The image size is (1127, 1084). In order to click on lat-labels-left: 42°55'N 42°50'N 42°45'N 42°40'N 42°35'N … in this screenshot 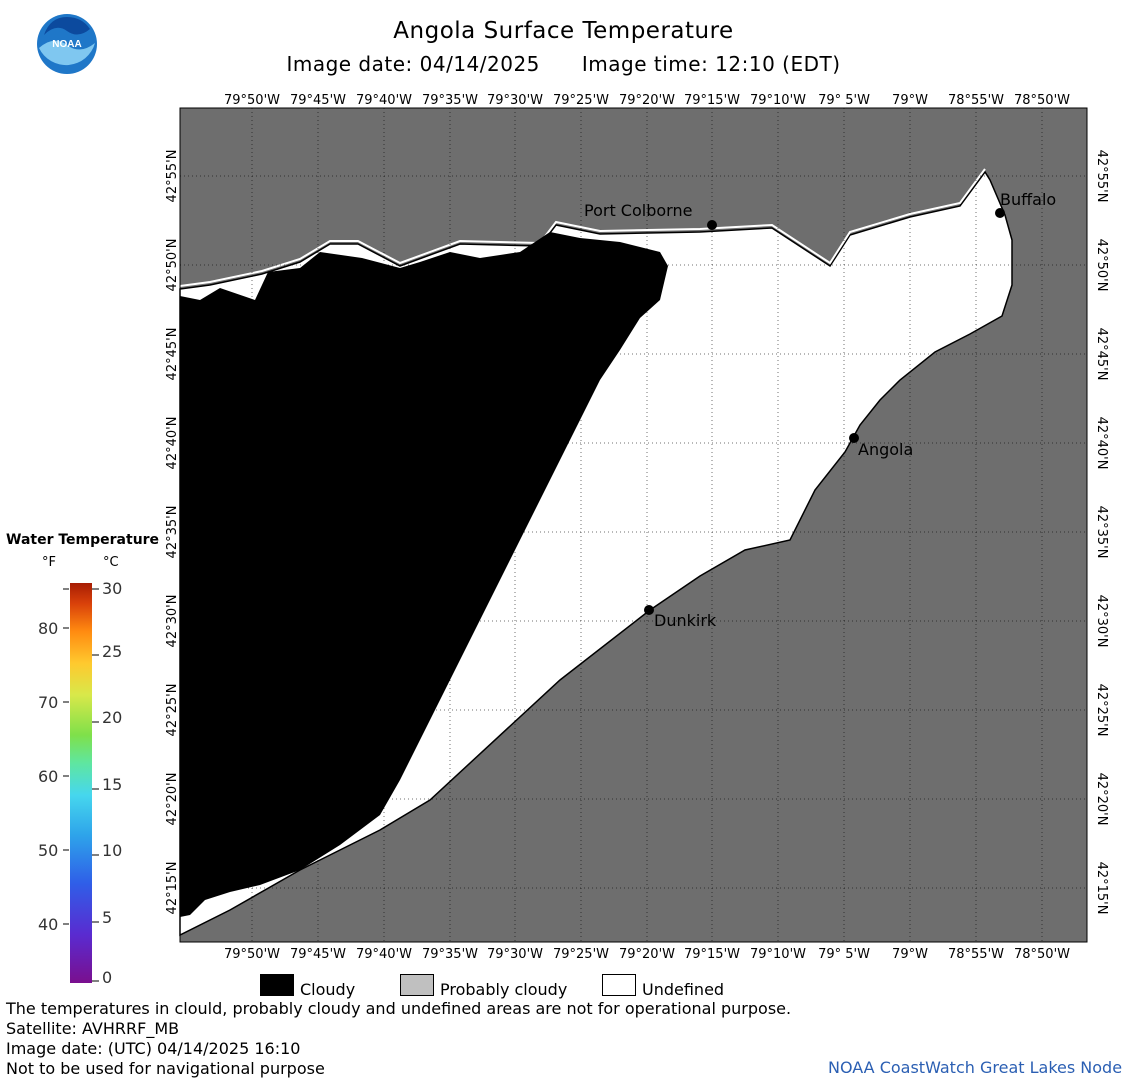, I will do `click(172, 532)`.